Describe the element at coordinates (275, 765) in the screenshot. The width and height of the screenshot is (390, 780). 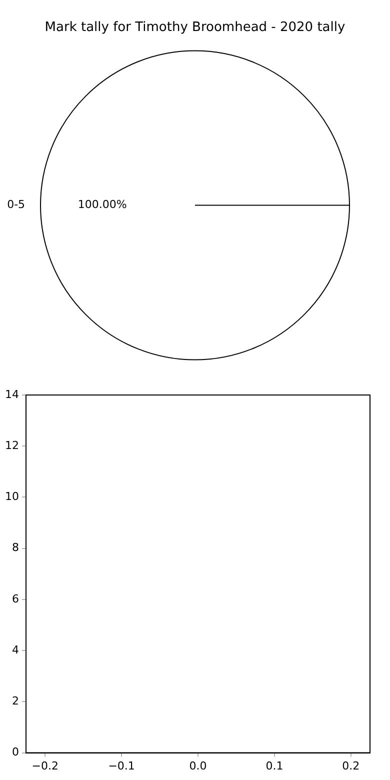
I see `x-tick-label: 0.1` at that location.